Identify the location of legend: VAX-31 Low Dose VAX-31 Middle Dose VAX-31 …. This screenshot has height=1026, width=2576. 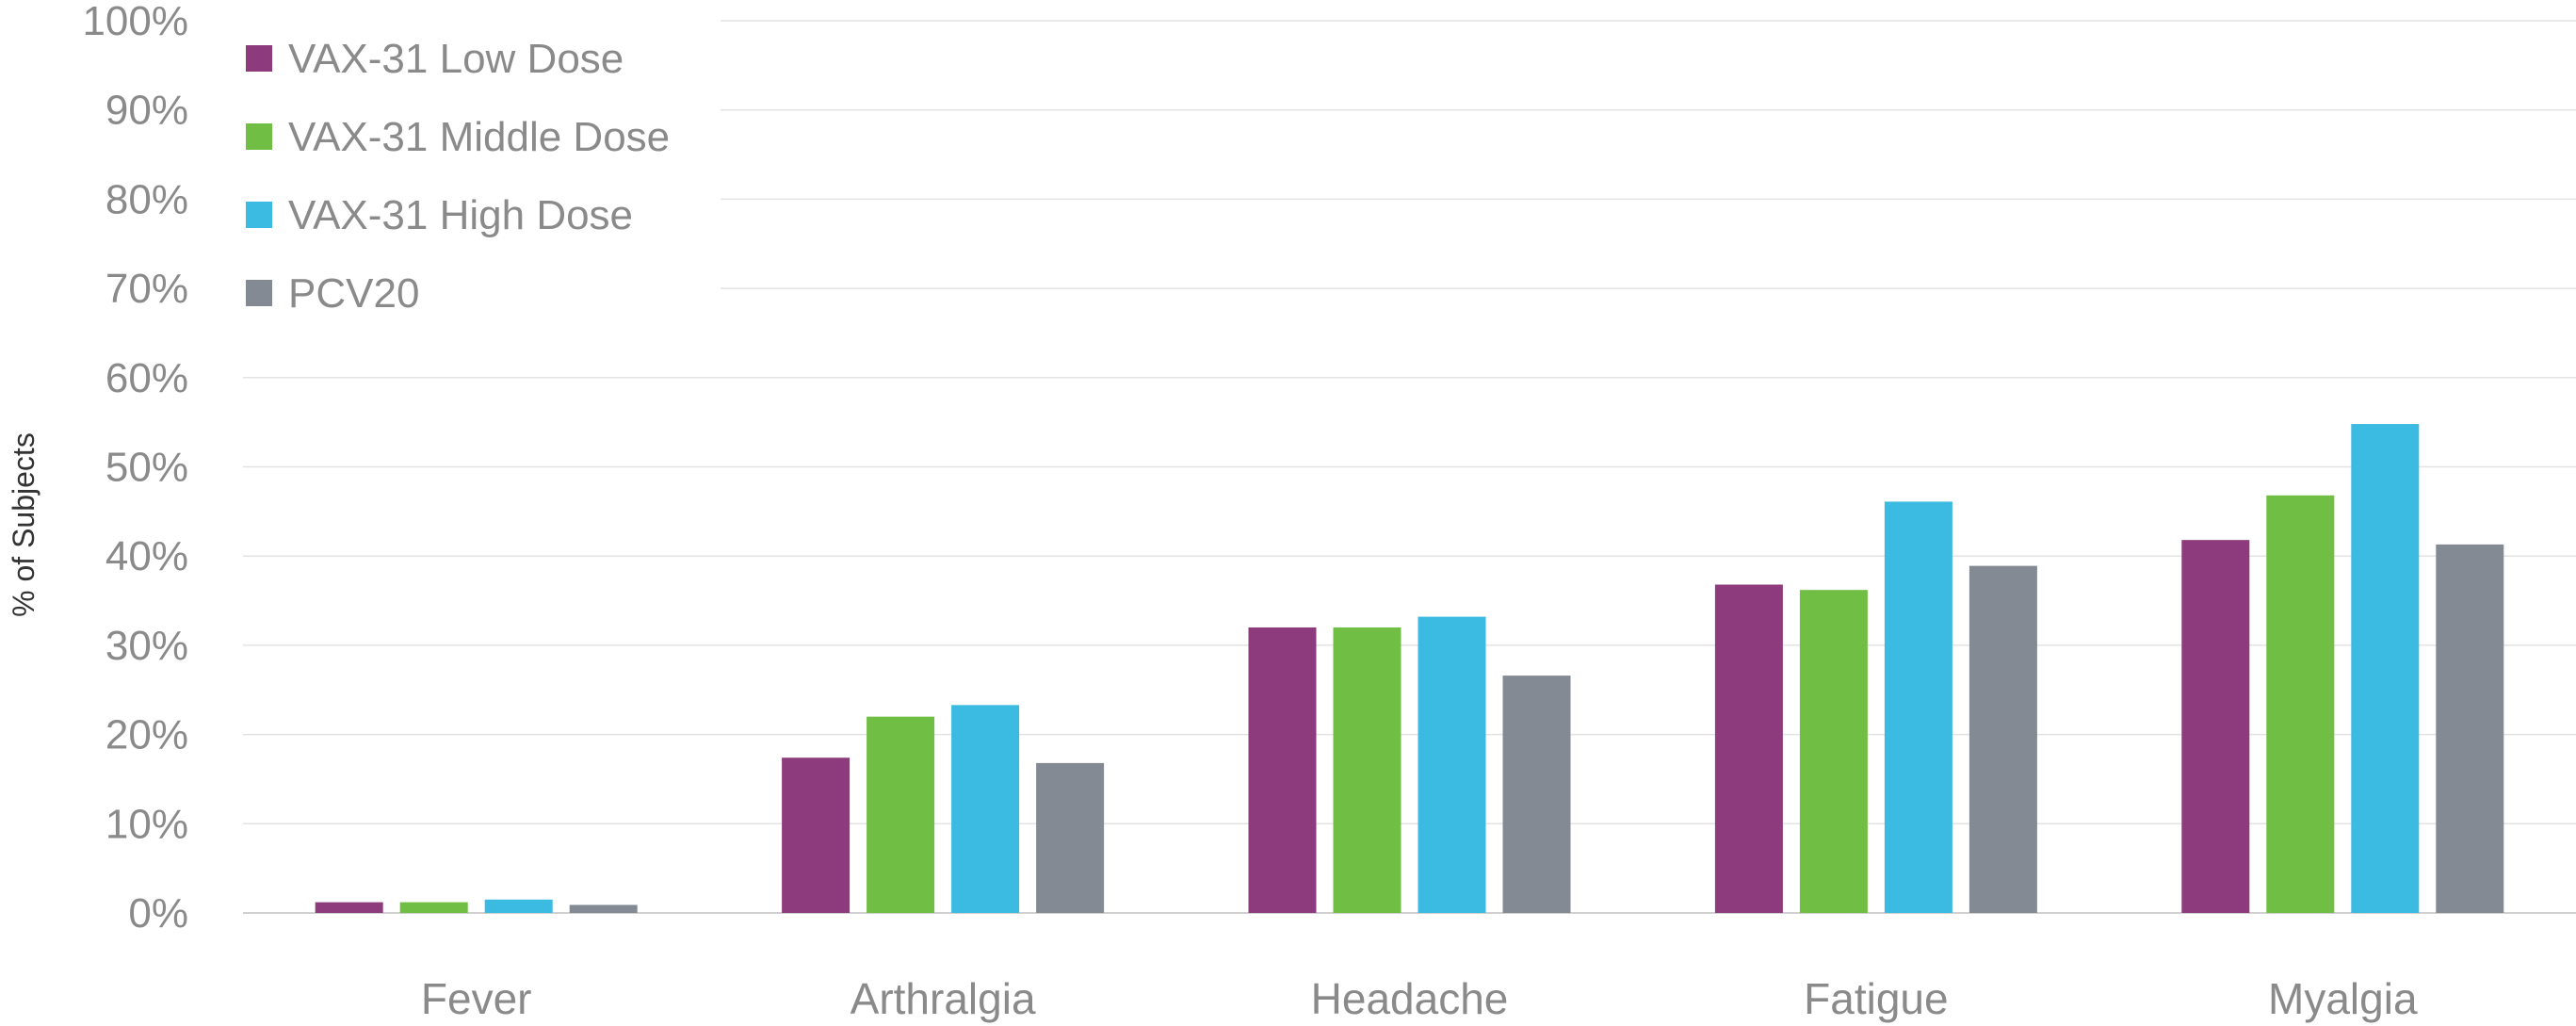
(458, 176).